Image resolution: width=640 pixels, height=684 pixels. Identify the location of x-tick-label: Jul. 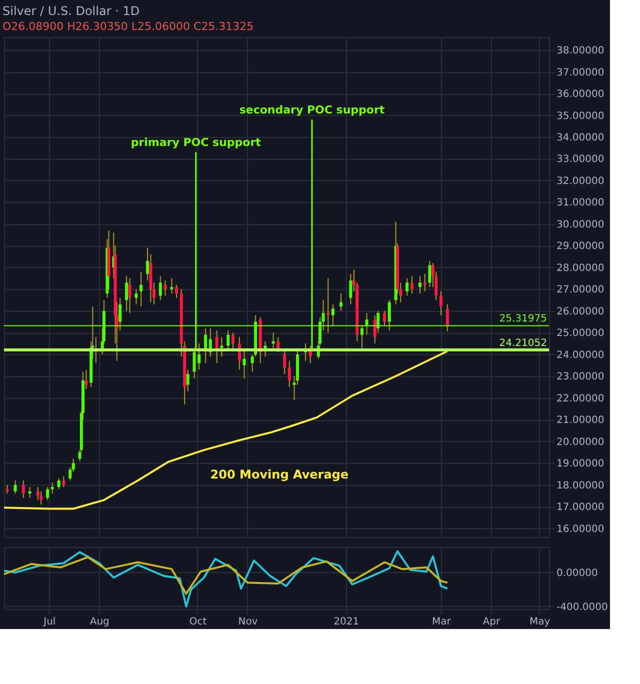
(49, 622).